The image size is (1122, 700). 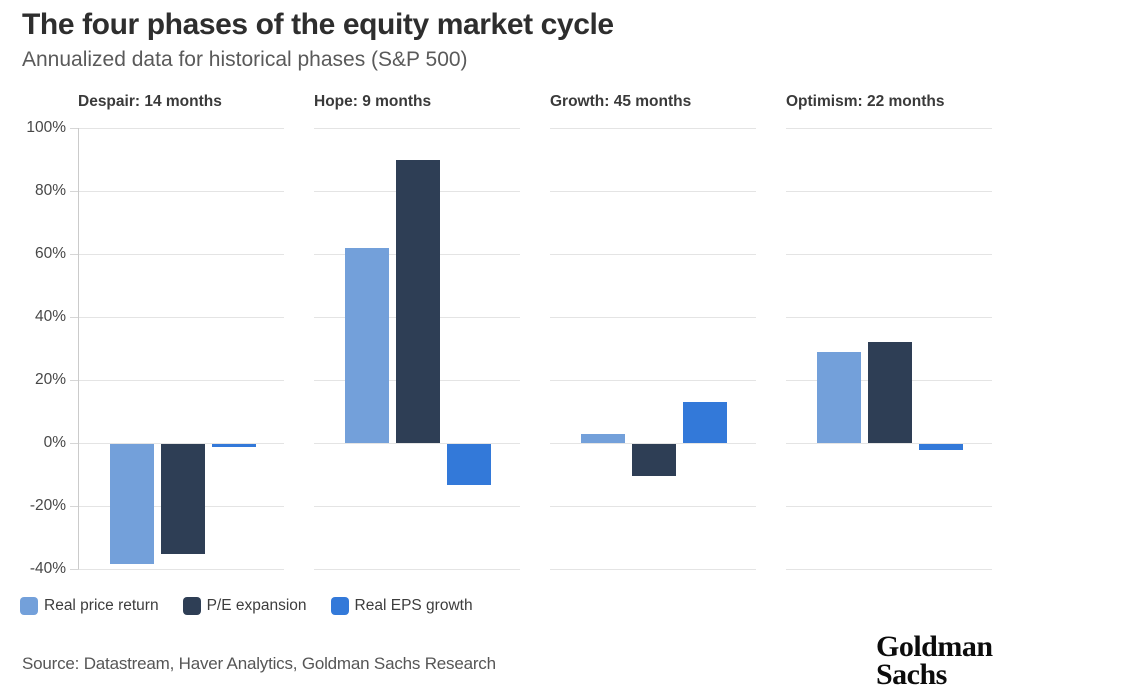 I want to click on panel-2: Hope: 9 months, so click(x=417, y=329).